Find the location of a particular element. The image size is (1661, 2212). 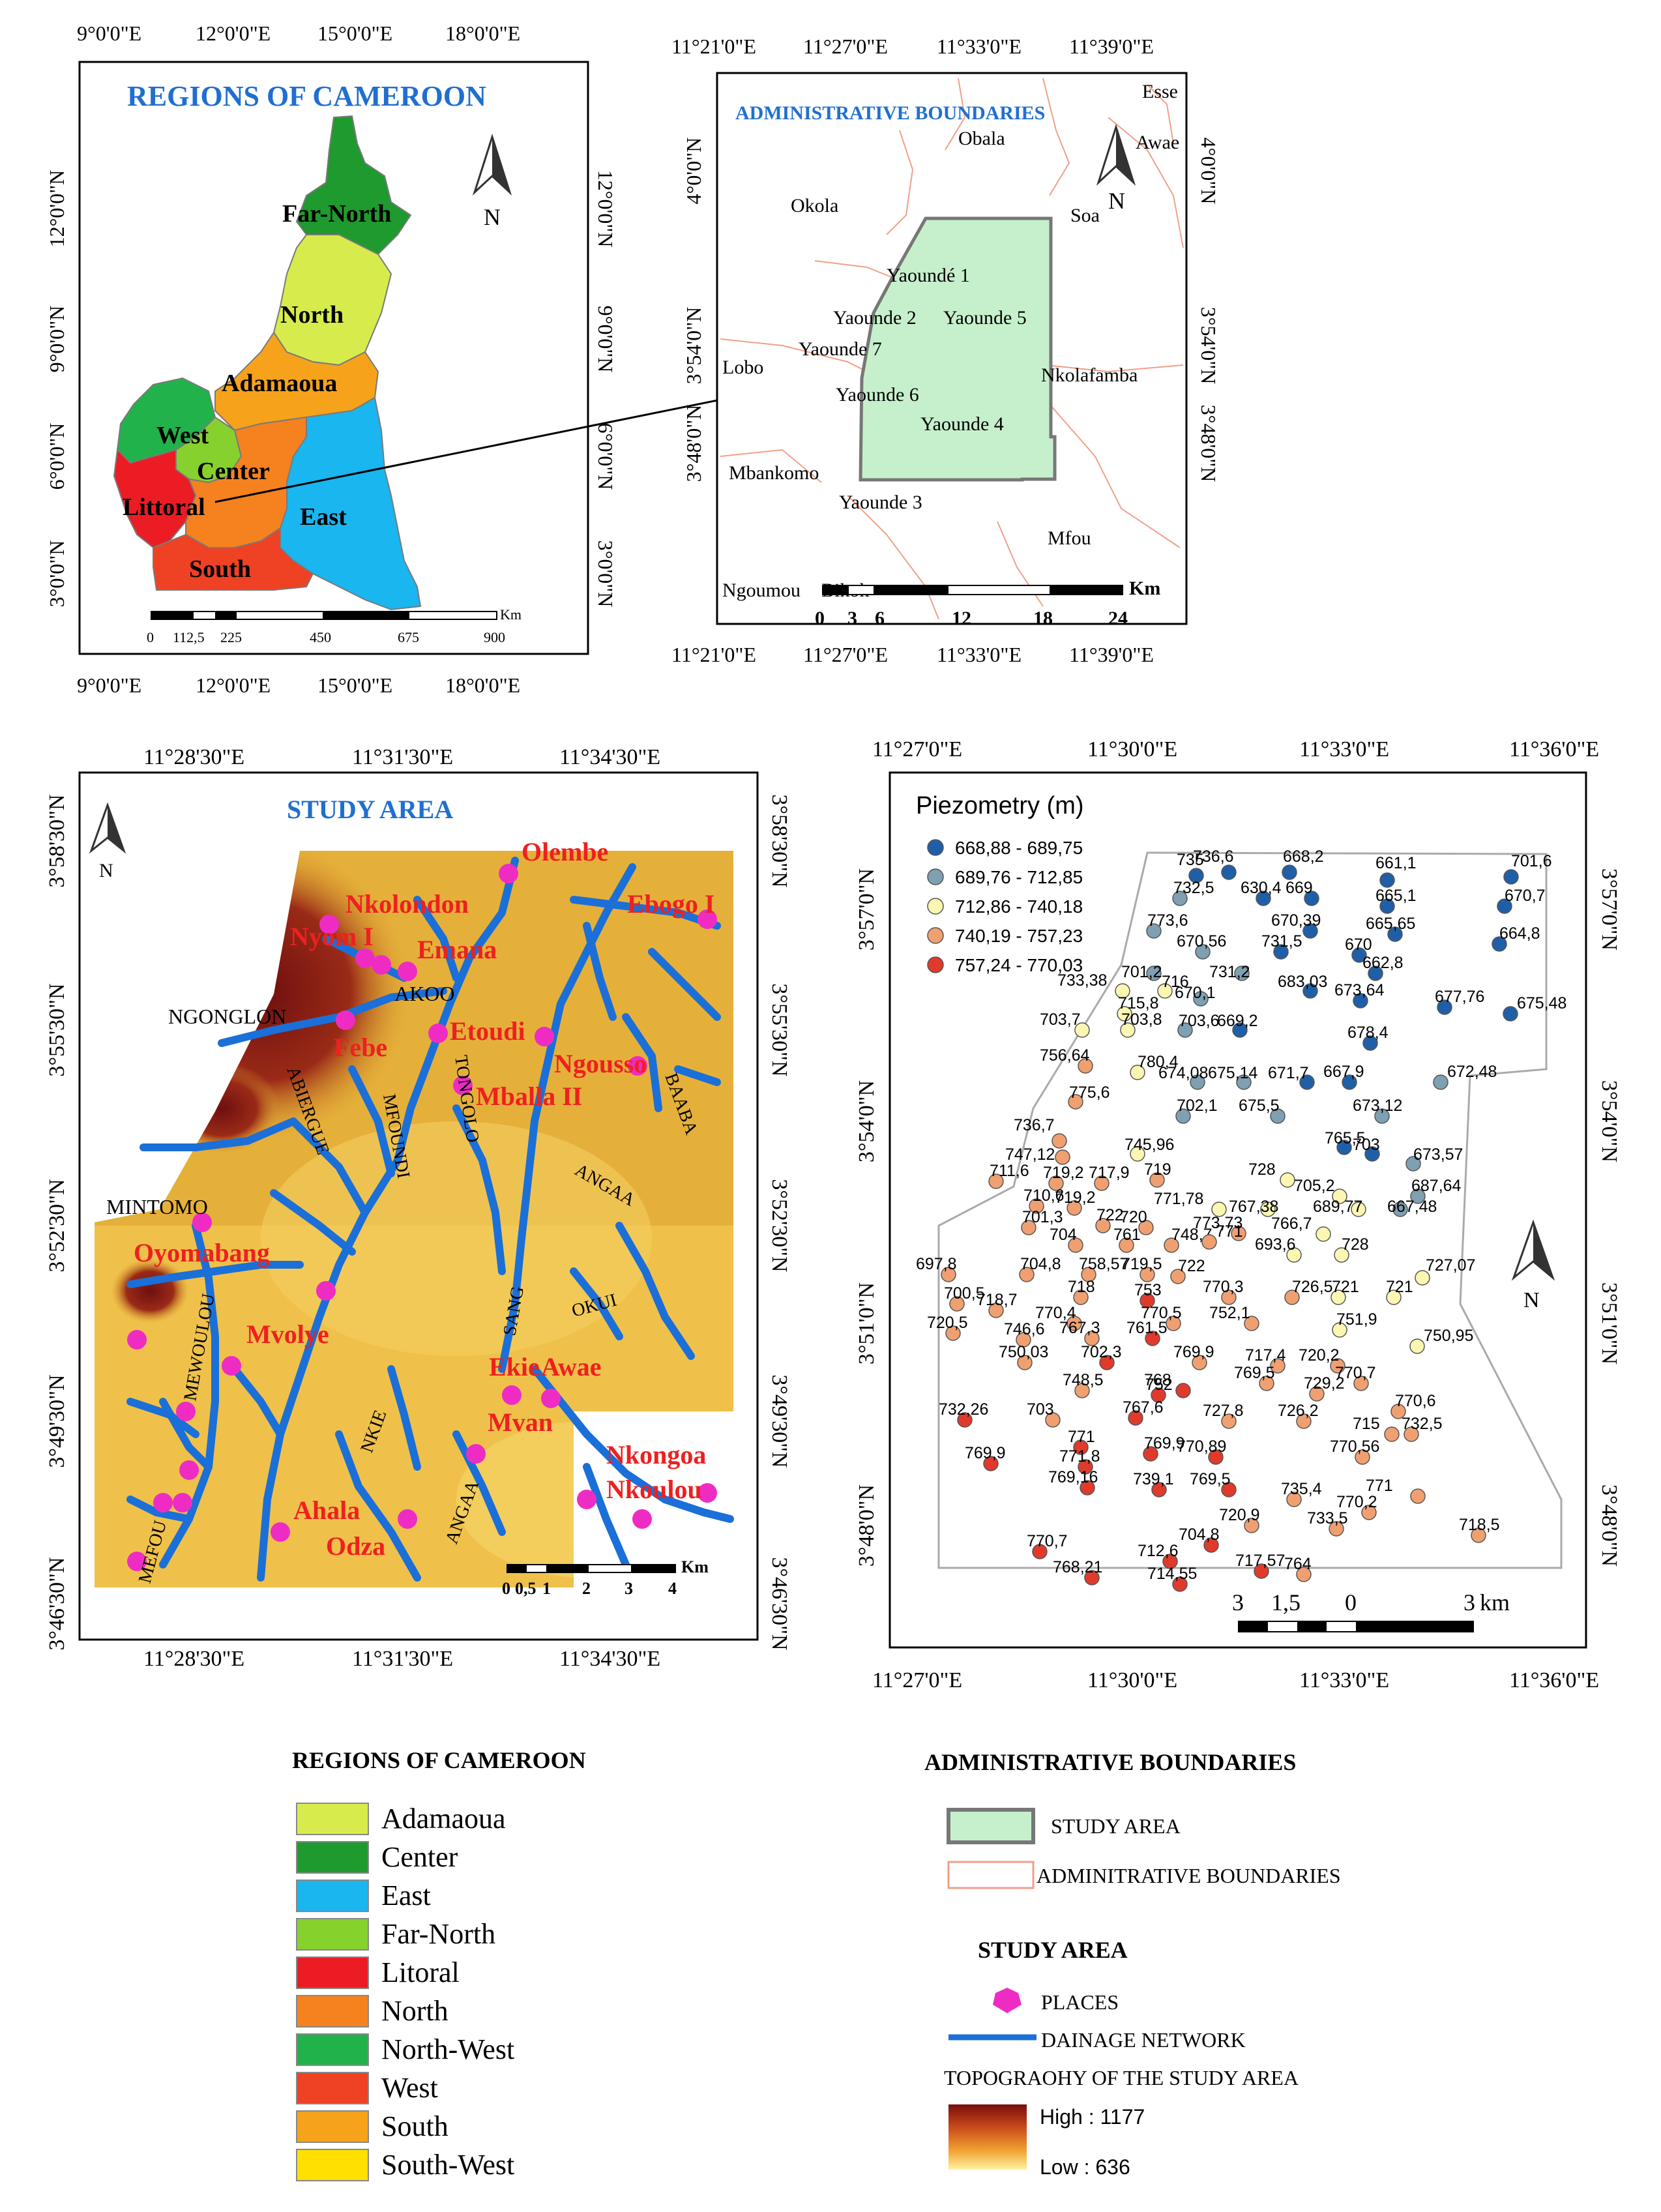

legend-region-swatch is located at coordinates (332, 1972).